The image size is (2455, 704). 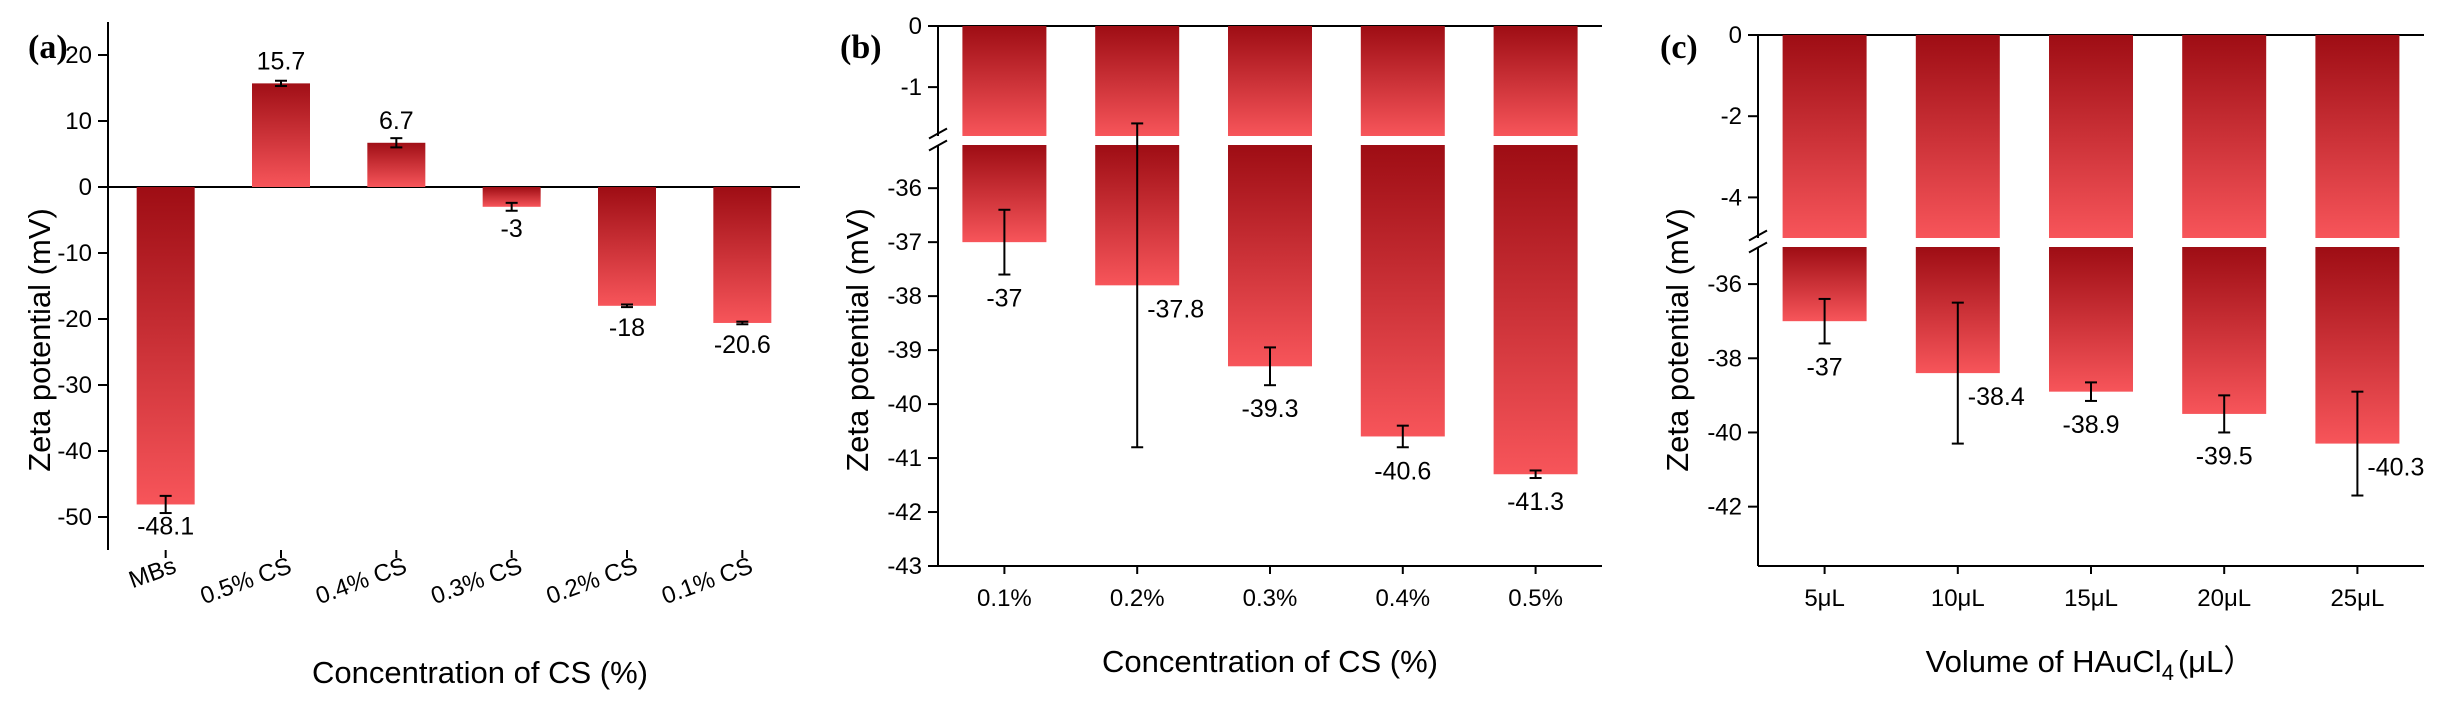 What do you see at coordinates (1535, 598) in the screenshot?
I see `panel-b-x-tick-label: 0.5%` at bounding box center [1535, 598].